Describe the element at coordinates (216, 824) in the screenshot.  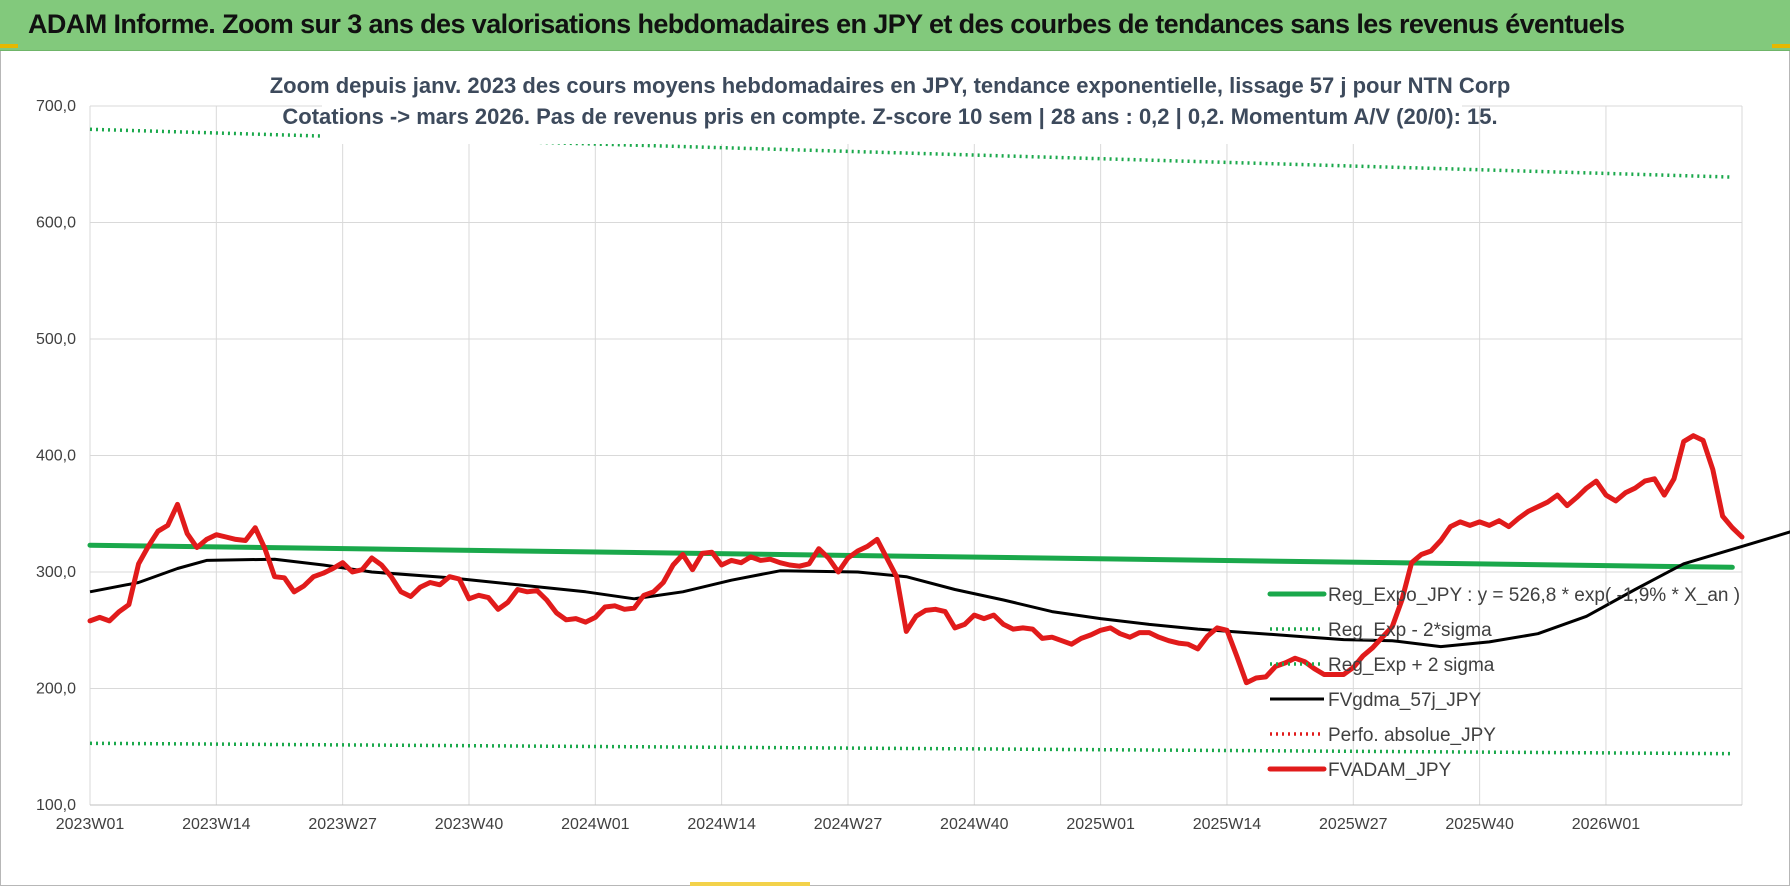
I see `x-tick-label: 2023W14` at that location.